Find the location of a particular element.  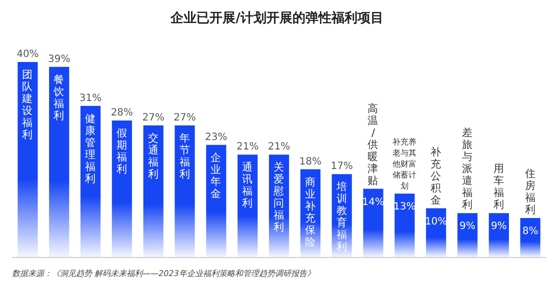

x-tick-label: 补充养老与其他财富储蓄计划 is located at coordinates (404, 164).